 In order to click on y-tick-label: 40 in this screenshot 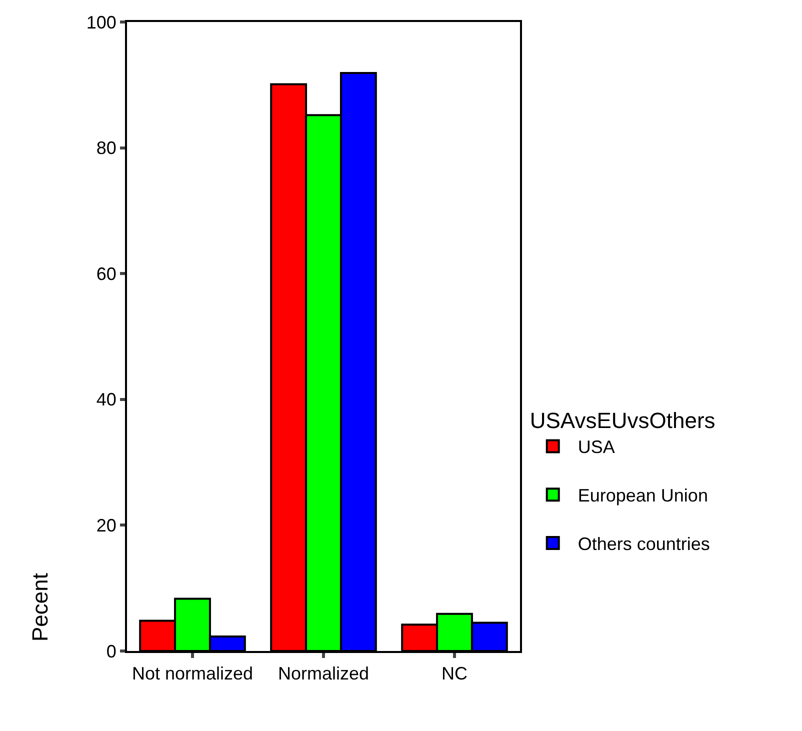, I will do `click(106, 400)`.